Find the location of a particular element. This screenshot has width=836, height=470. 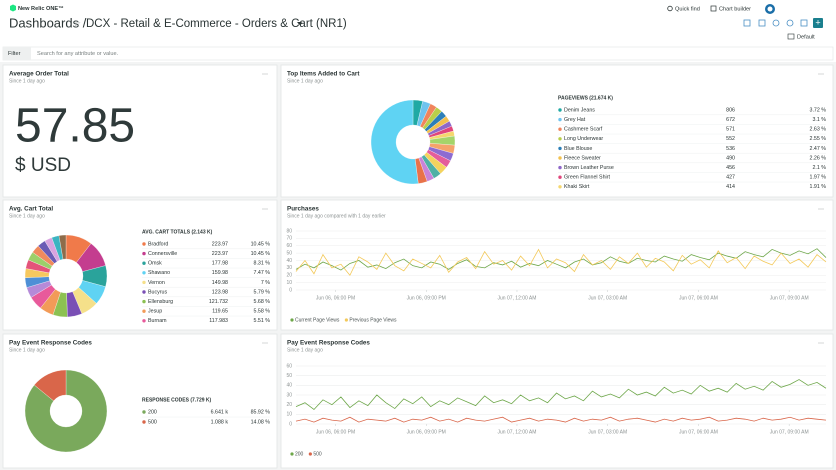

row-value: 121.732 is located at coordinates (218, 302).